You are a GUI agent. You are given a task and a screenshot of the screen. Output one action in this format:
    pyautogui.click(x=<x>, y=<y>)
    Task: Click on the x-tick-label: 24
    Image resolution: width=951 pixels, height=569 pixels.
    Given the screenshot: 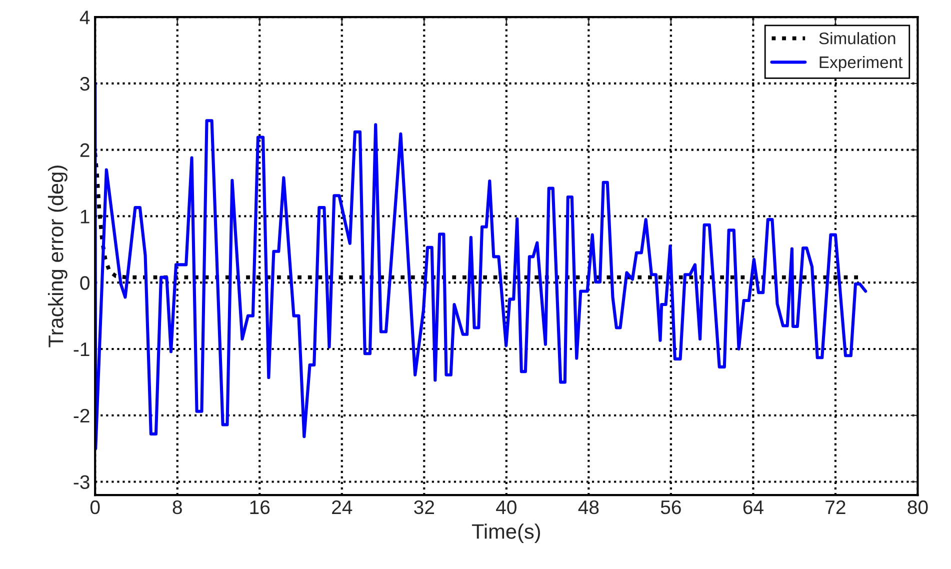 What is the action you would take?
    pyautogui.click(x=342, y=507)
    